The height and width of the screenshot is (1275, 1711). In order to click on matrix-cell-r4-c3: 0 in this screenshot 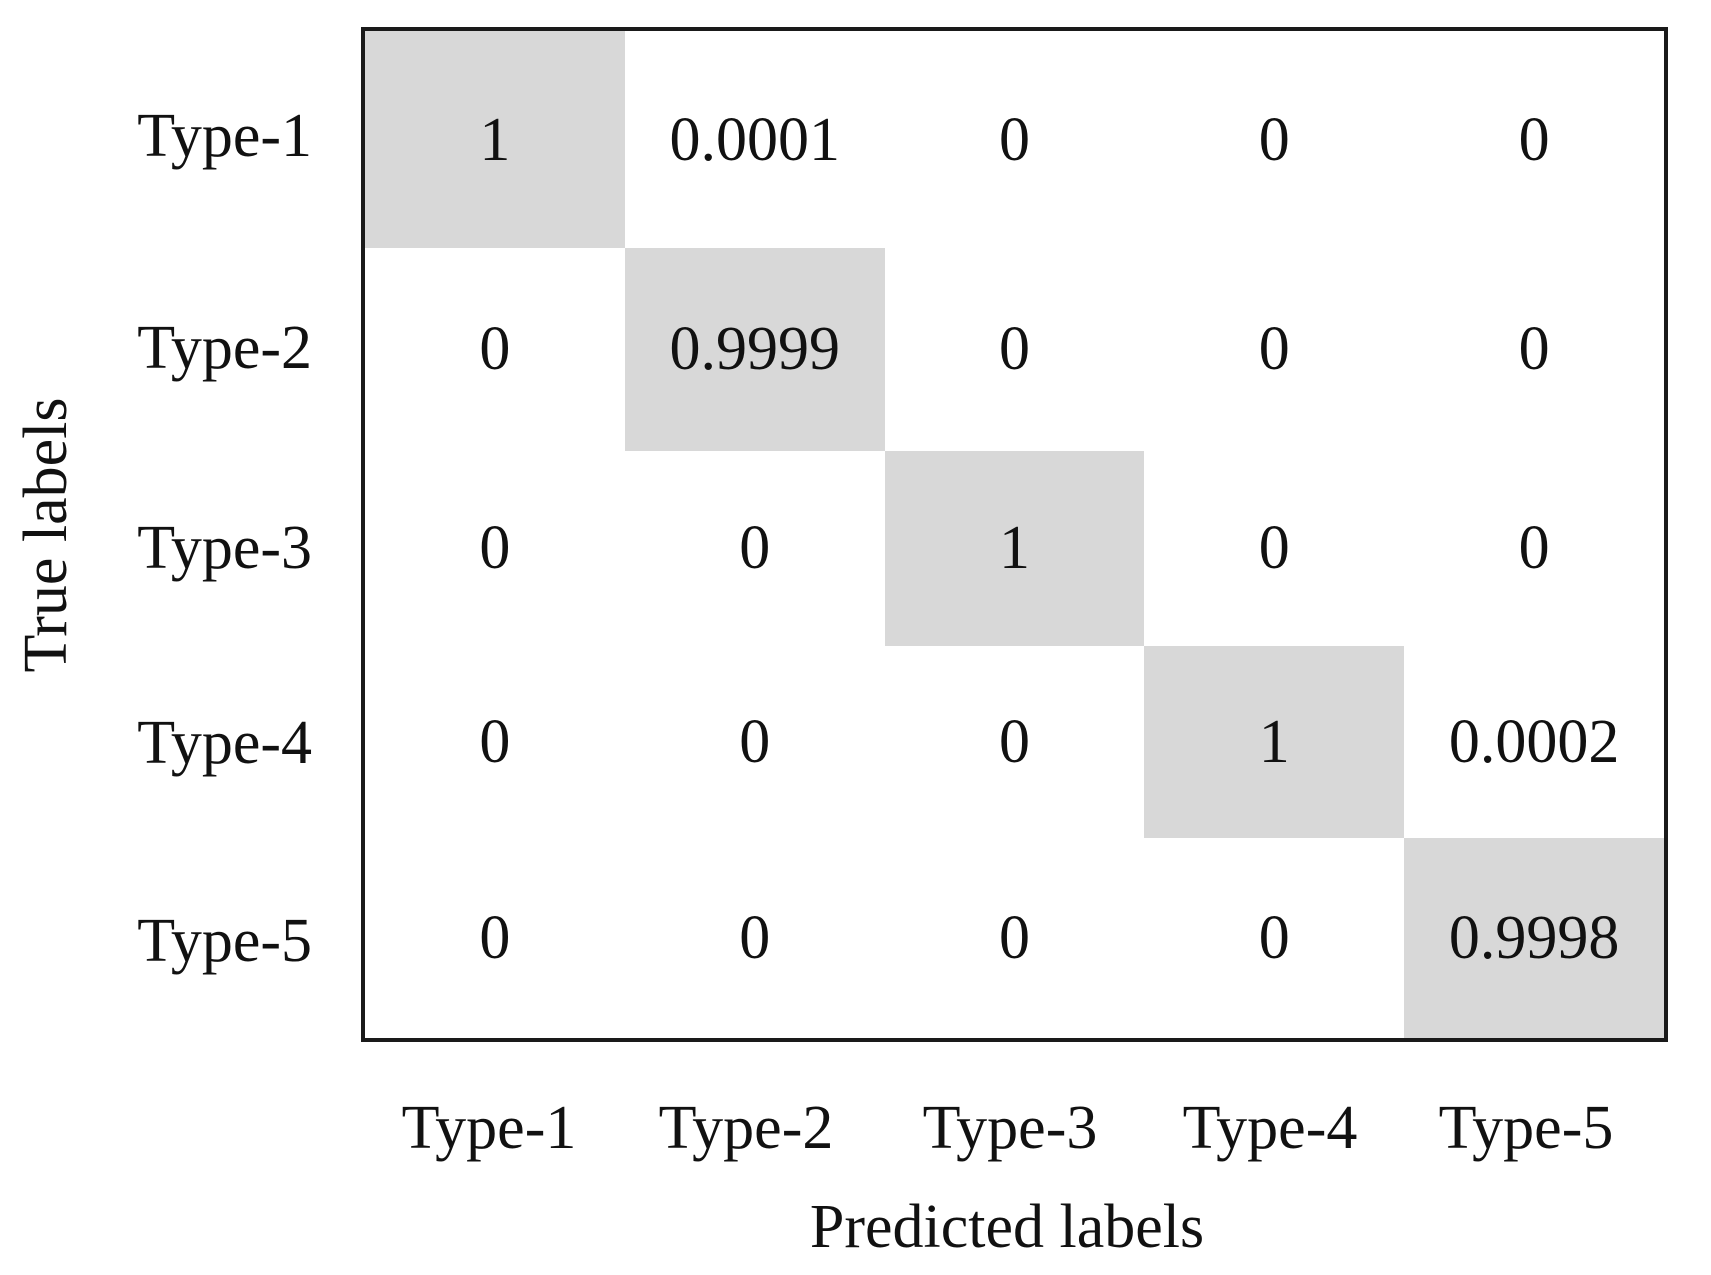, I will do `click(1014, 742)`.